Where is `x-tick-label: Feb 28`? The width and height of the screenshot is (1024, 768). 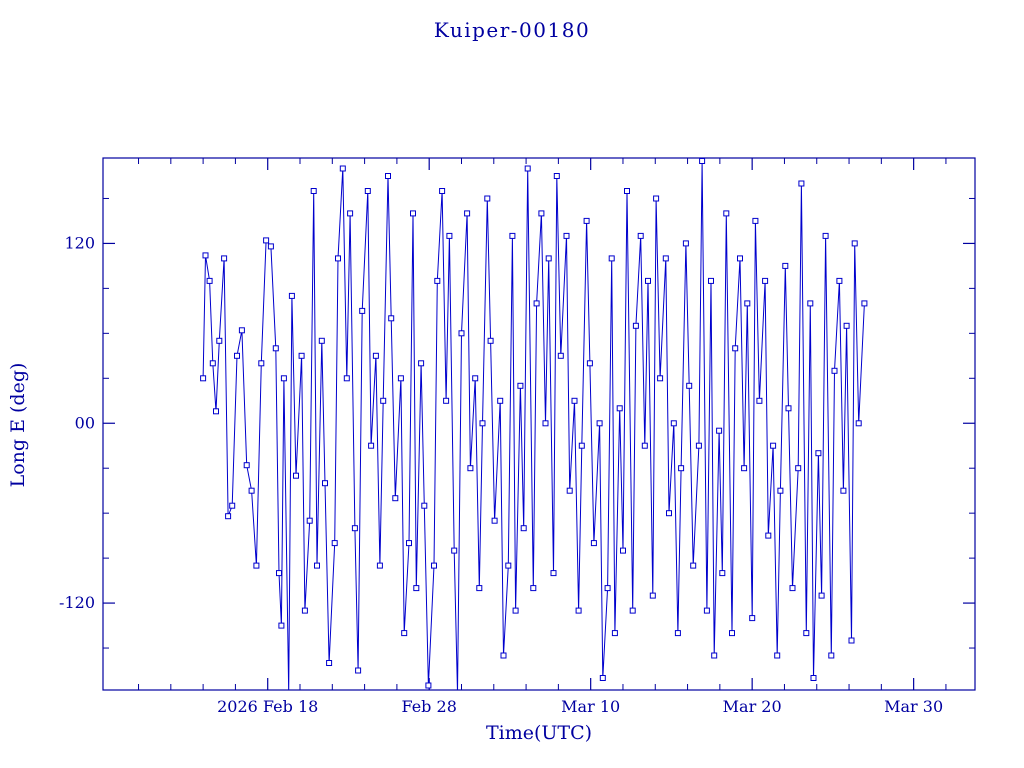
x-tick-label: Feb 28 is located at coordinates (428, 706).